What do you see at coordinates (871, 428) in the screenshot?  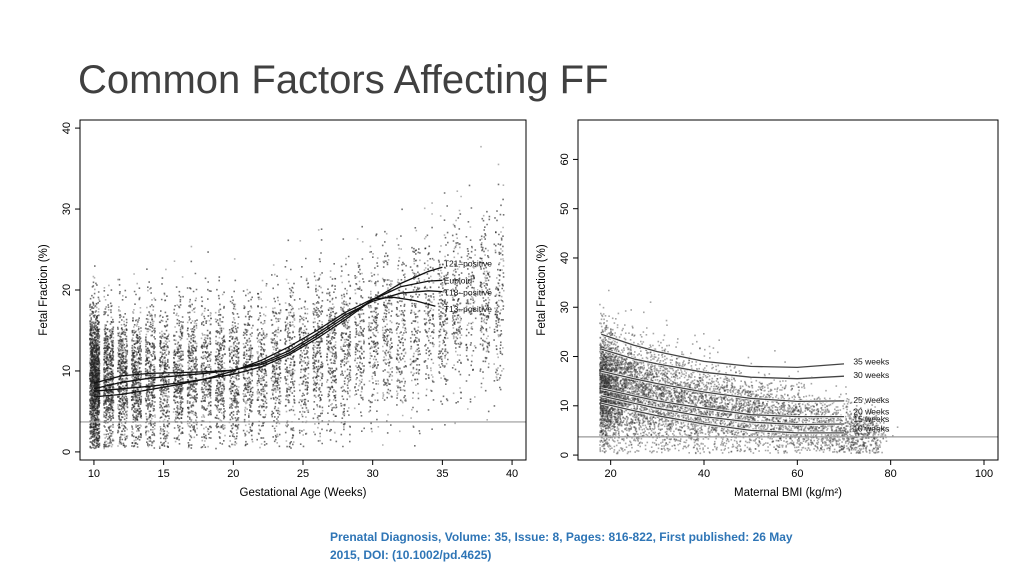 I see `series-label: 10 weeks` at bounding box center [871, 428].